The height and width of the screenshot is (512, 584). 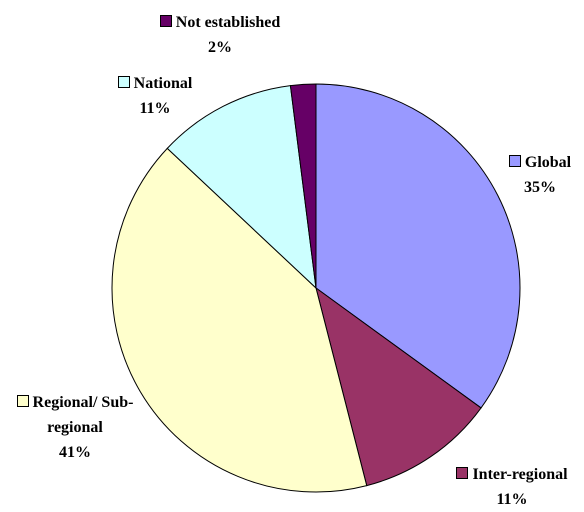 I want to click on category-name: Not established, so click(x=228, y=22).